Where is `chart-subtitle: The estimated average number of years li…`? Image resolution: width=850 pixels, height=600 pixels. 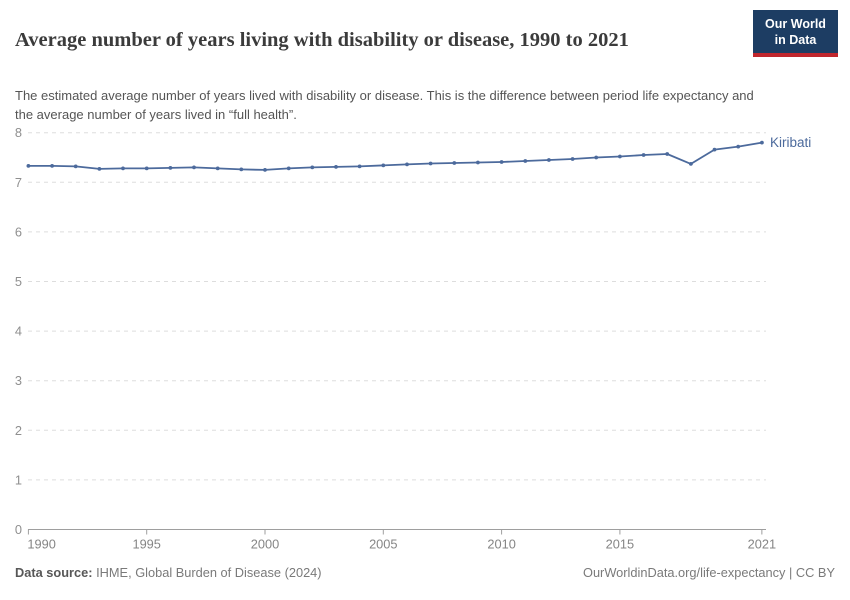
chart-subtitle: The estimated average number of years li… is located at coordinates (384, 105).